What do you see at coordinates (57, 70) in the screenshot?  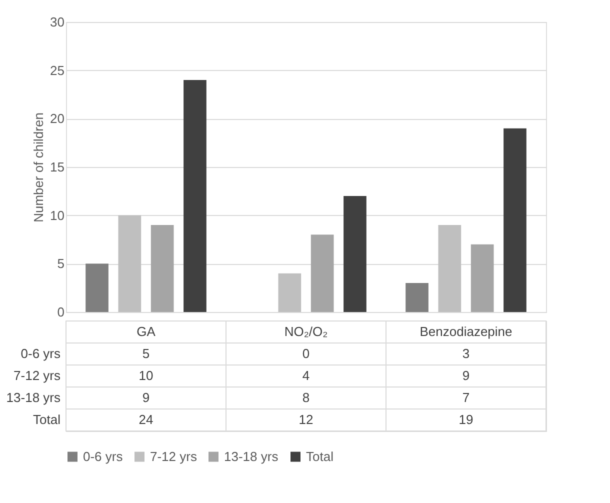 I see `y-tick-label: 25` at bounding box center [57, 70].